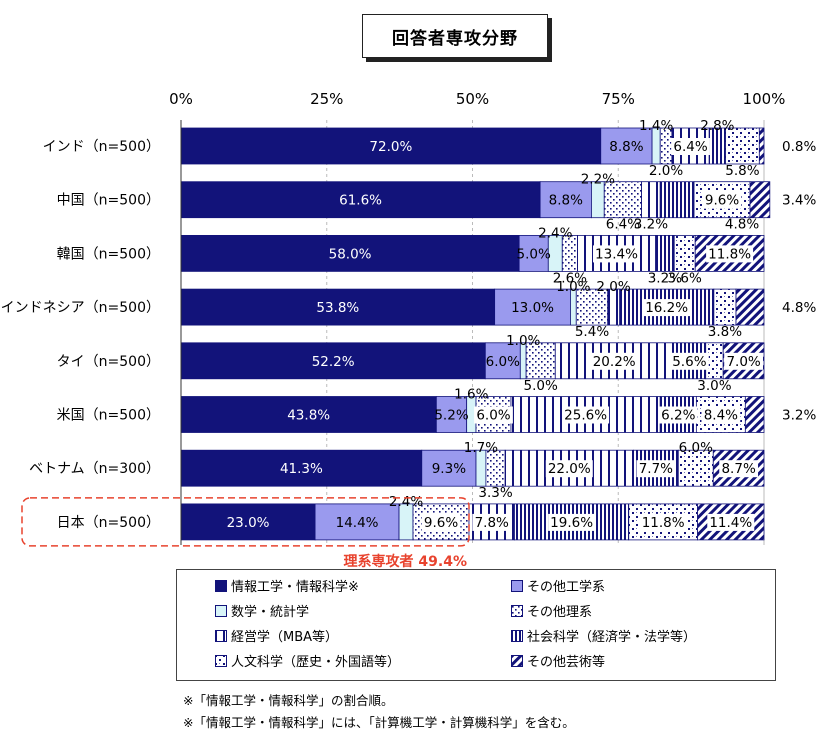 The width and height of the screenshot is (828, 740). I want to click on data-label: 13.0%, so click(532, 308).